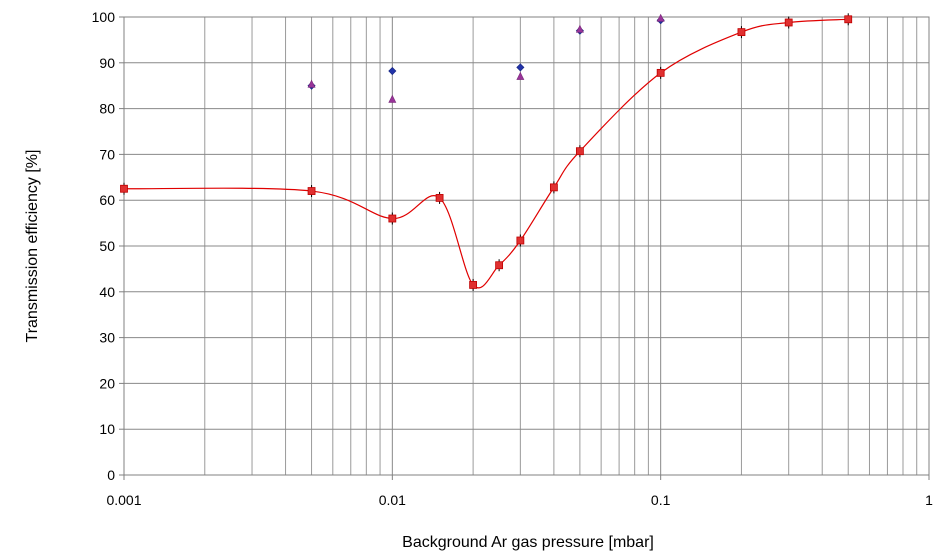 The height and width of the screenshot is (556, 933). I want to click on y-tick-label: 70, so click(107, 154).